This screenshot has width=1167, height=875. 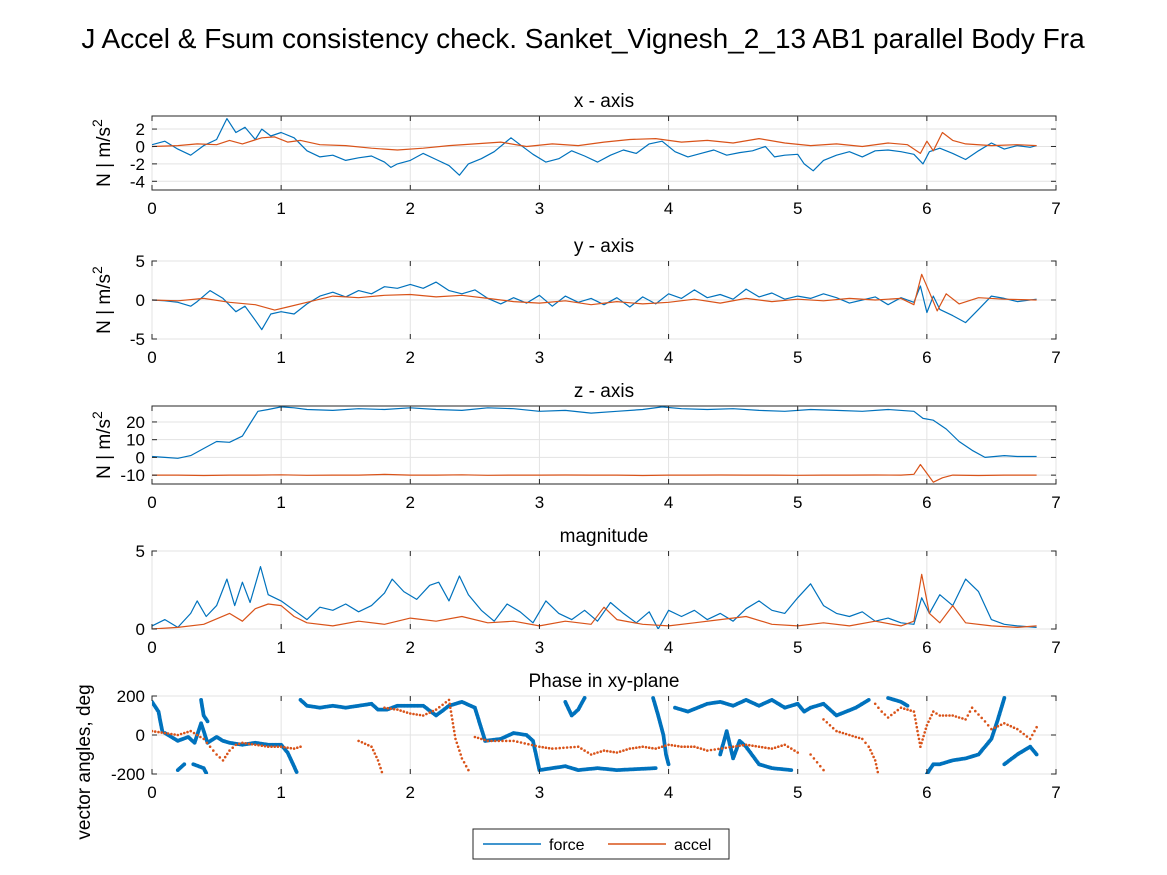 I want to click on subplot-title: z - axis, so click(x=604, y=391).